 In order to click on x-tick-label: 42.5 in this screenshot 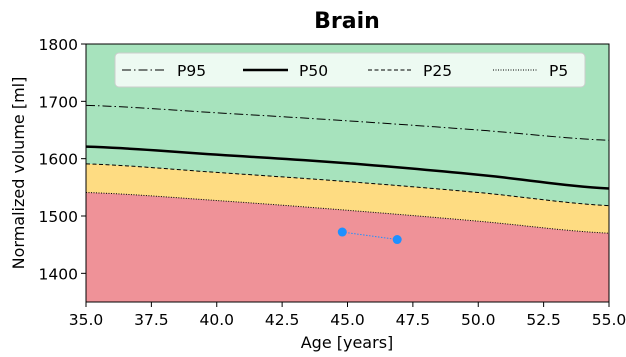, I will do `click(282, 320)`.